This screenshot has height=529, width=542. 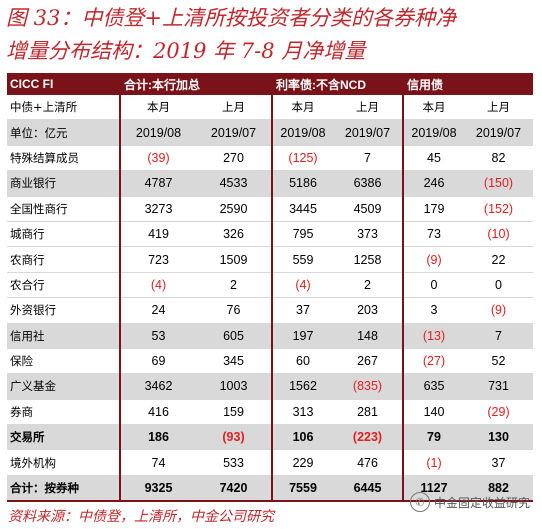 I want to click on table-row: 保险 69 345 60 267 (27) 52, so click(x=270, y=361).